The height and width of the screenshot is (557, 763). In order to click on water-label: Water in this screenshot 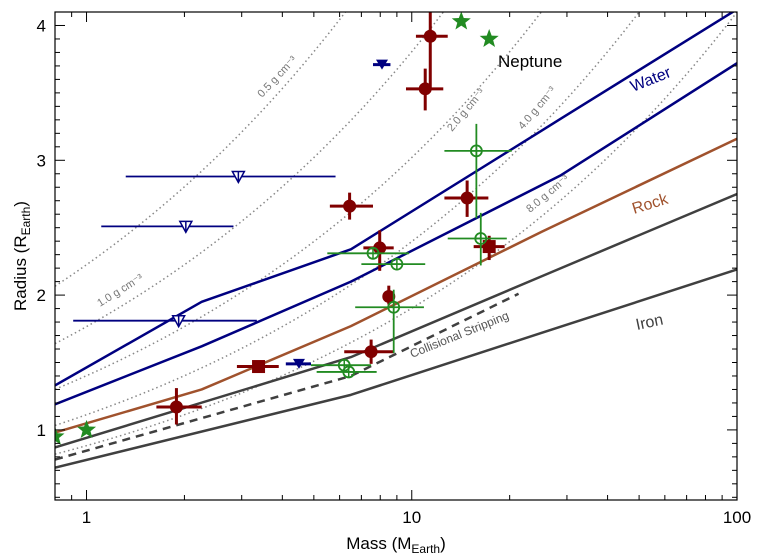, I will do `click(651, 80)`.